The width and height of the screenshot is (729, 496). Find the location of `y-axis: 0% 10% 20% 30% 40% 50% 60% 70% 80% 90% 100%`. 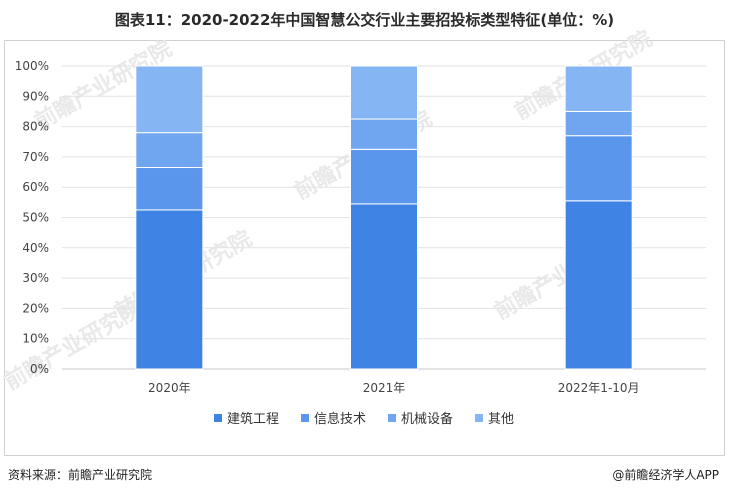

y-axis: 0% 10% 20% 30% 40% 50% 60% 70% 80% 90% 100% is located at coordinates (32, 217).